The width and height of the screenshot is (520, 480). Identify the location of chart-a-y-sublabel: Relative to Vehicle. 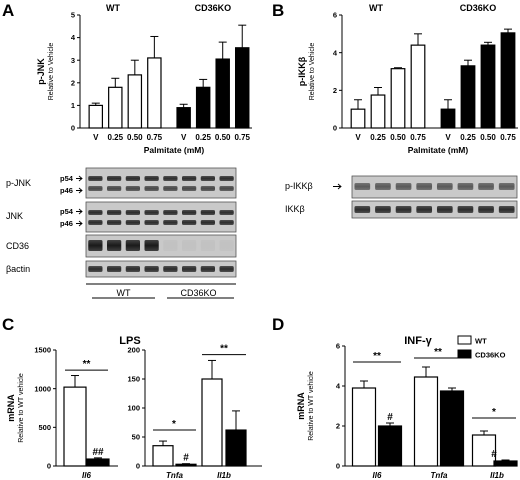
(51, 72).